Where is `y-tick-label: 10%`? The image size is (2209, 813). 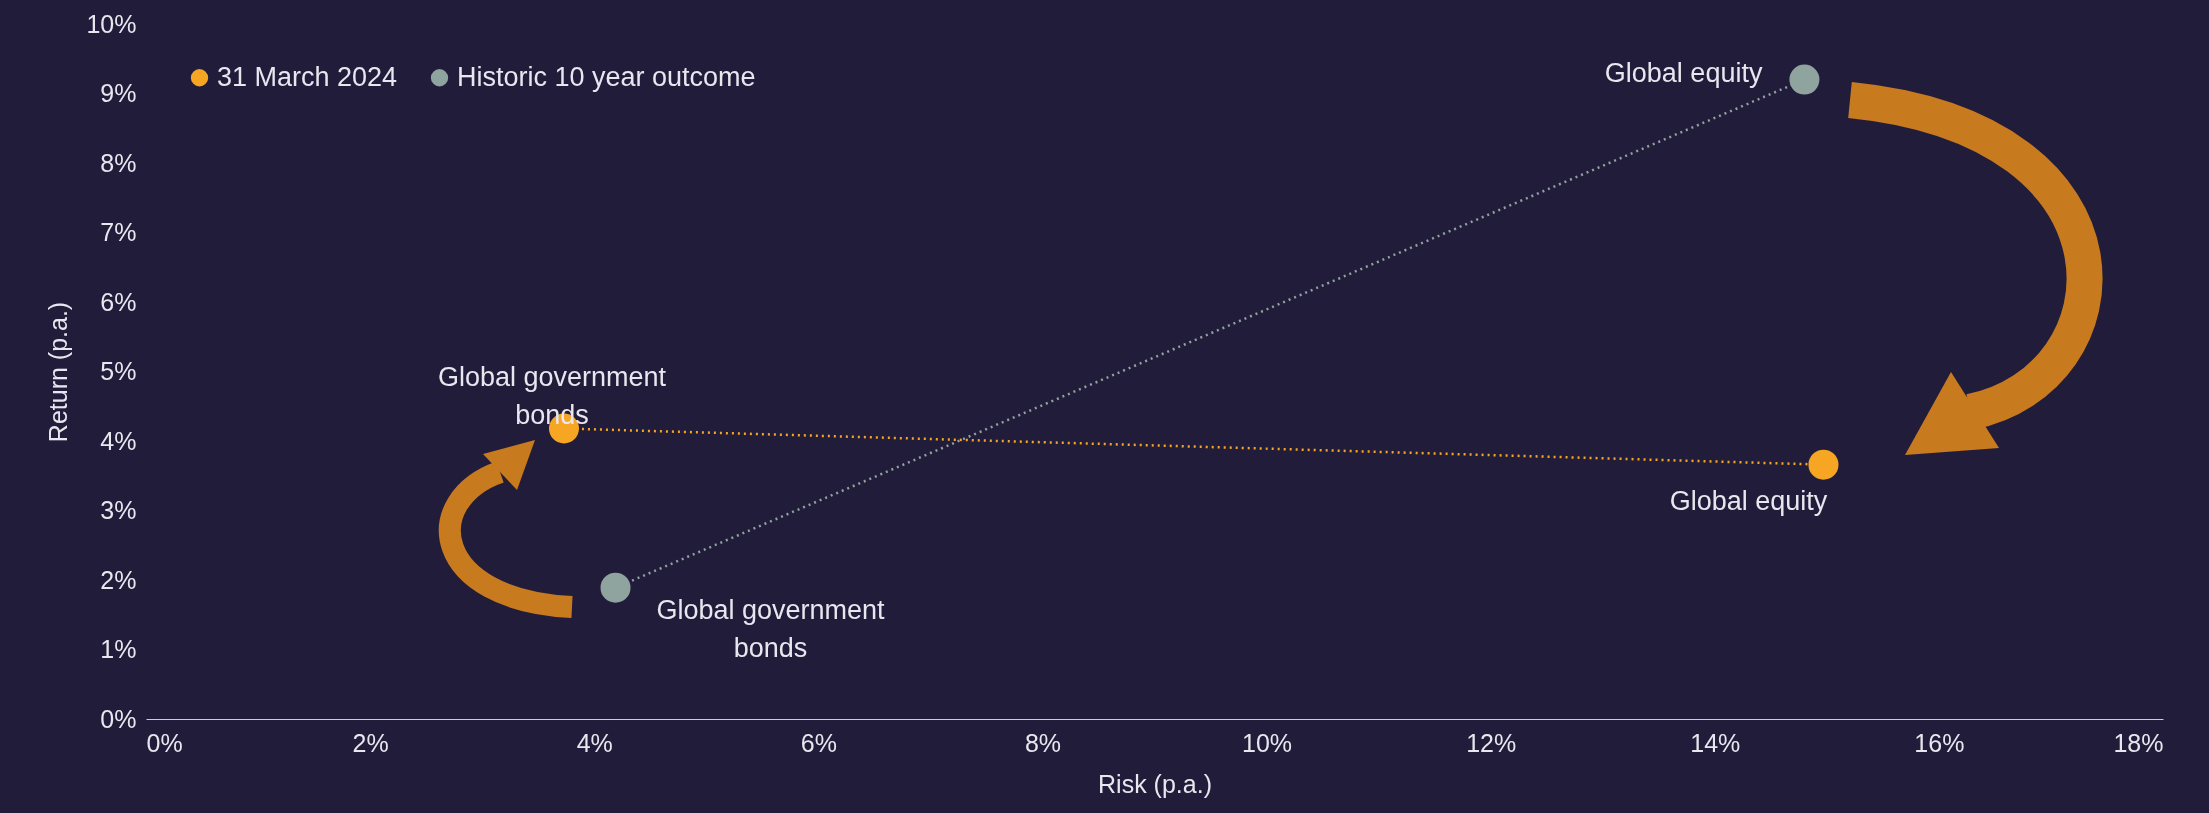 y-tick-label: 10% is located at coordinates (111, 23).